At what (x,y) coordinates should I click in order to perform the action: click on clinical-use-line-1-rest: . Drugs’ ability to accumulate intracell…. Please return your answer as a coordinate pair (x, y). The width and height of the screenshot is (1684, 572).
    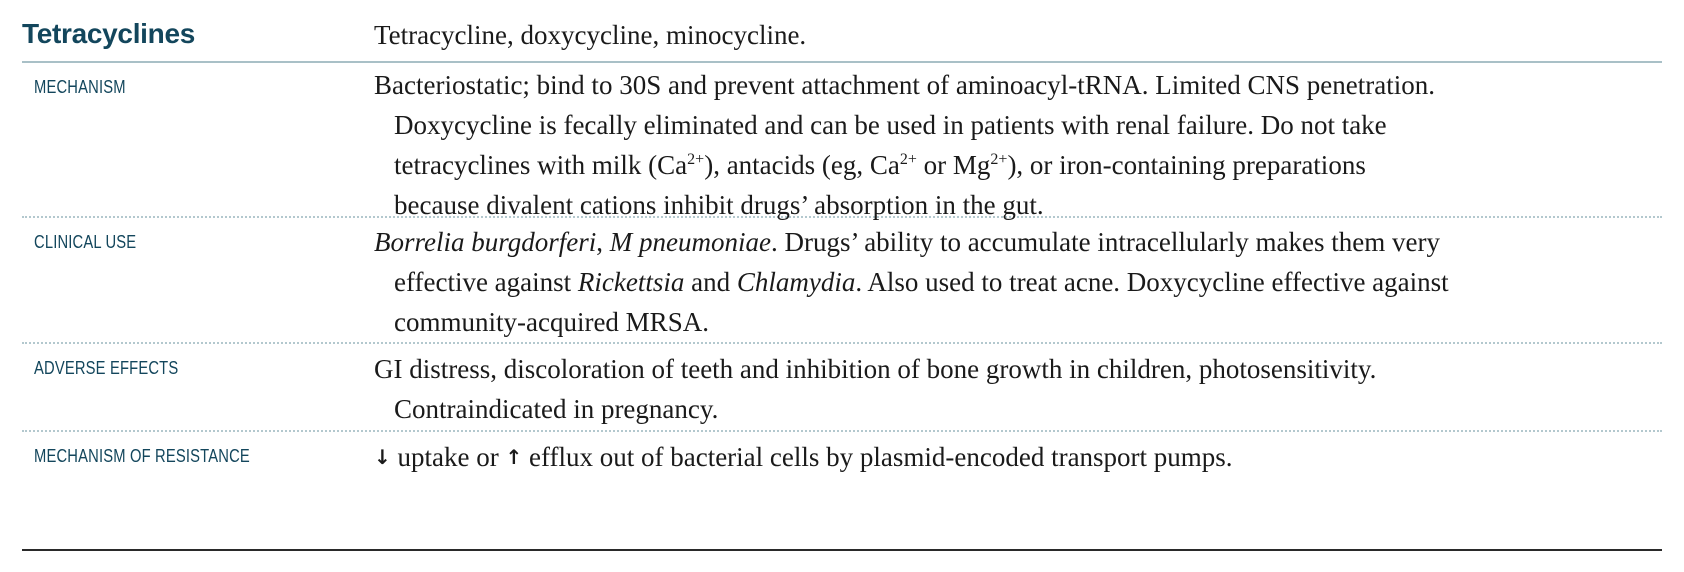
    Looking at the image, I should click on (1105, 242).